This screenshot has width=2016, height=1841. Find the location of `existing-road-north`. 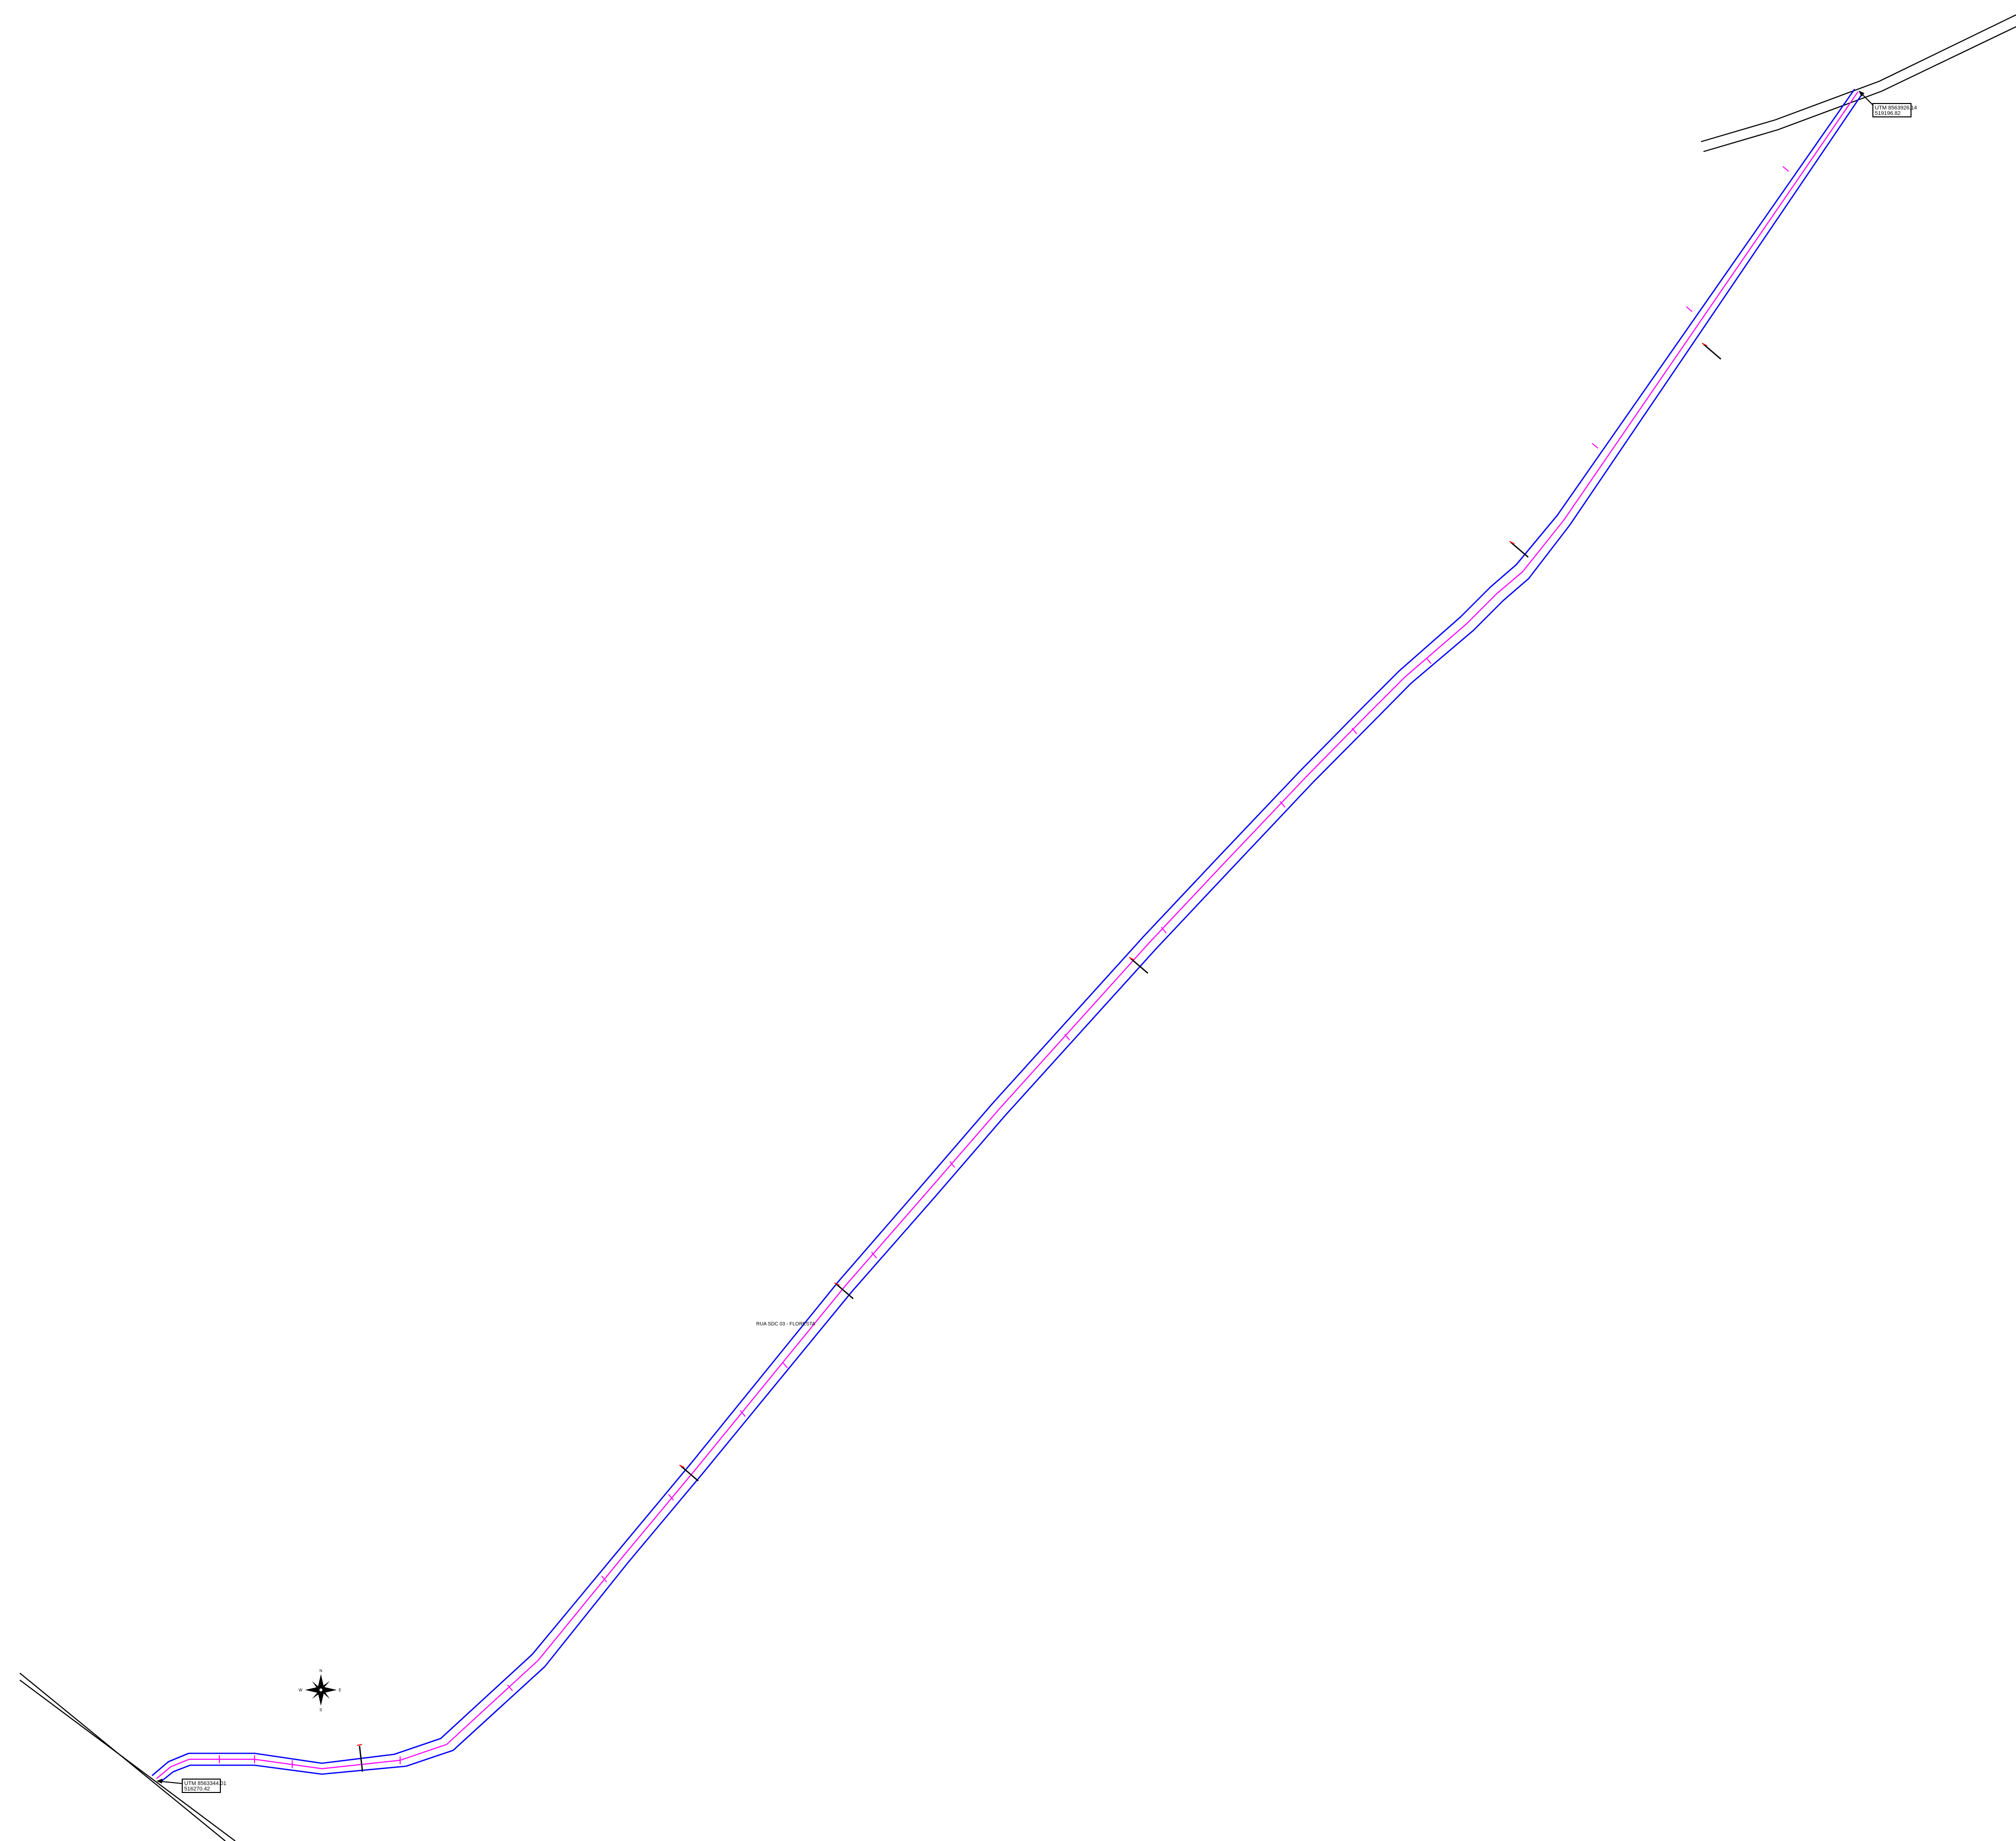

existing-road-north is located at coordinates (1858, 83).